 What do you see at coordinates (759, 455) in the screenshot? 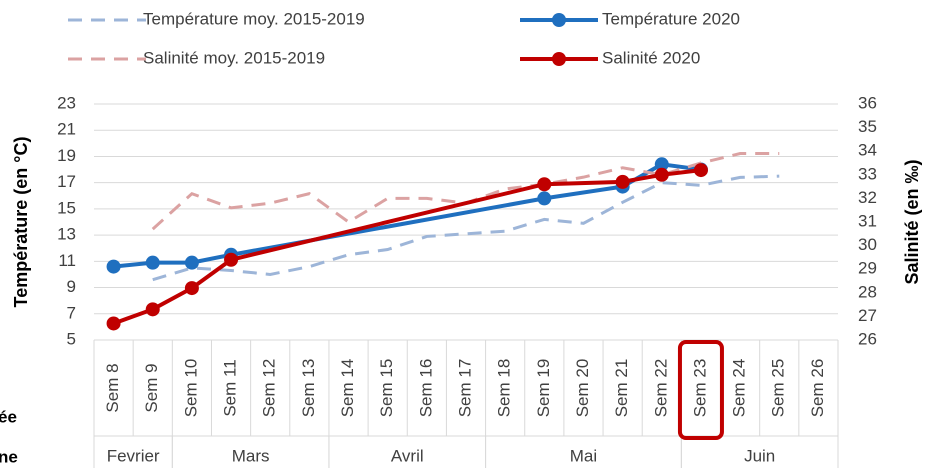
I see `group-label: Juin` at bounding box center [759, 455].